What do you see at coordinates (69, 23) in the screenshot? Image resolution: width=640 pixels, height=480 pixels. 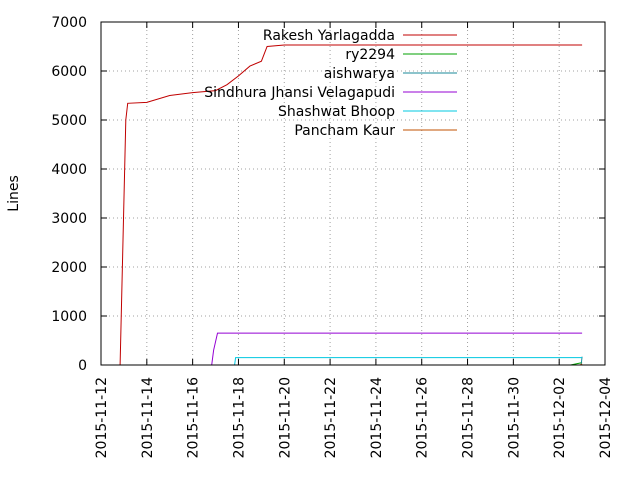 I see `y-tick-label: 7000` at bounding box center [69, 23].